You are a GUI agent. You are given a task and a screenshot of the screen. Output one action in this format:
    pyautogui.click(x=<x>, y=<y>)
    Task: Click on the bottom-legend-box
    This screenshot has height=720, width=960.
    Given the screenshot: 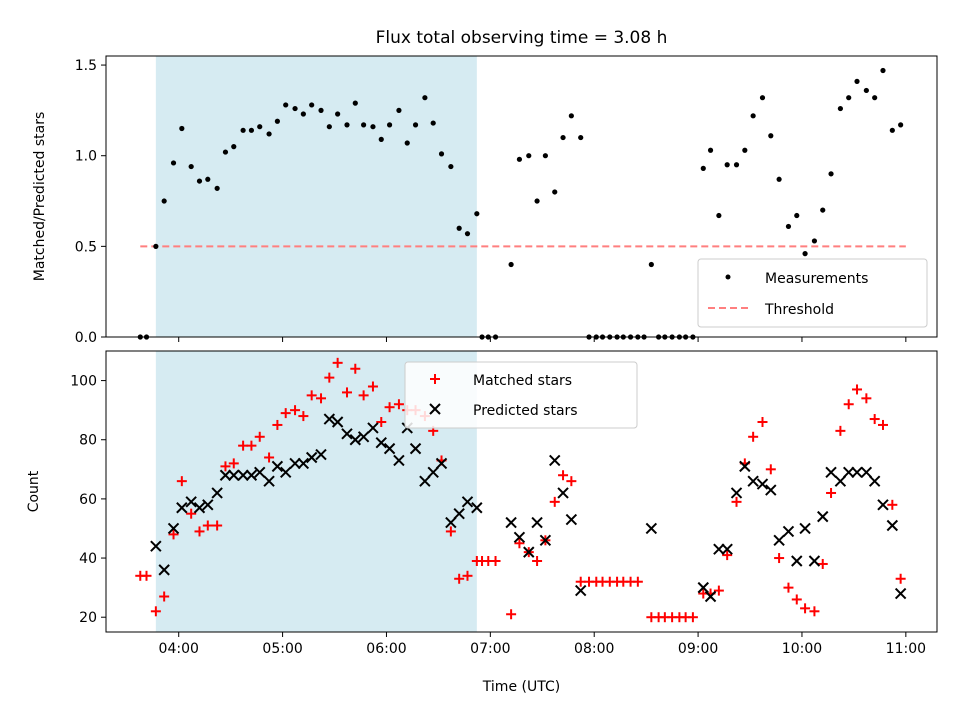 What is the action you would take?
    pyautogui.click(x=521, y=395)
    